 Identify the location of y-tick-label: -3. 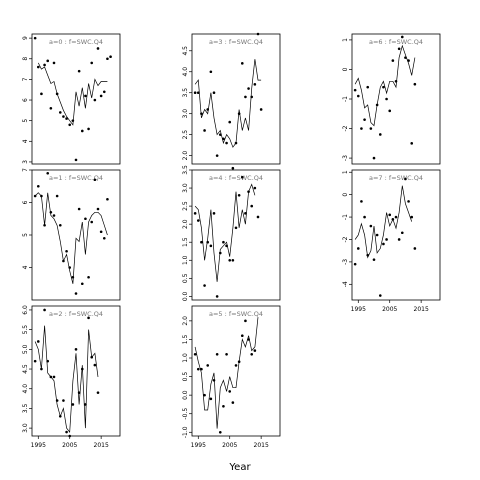
(345, 158).